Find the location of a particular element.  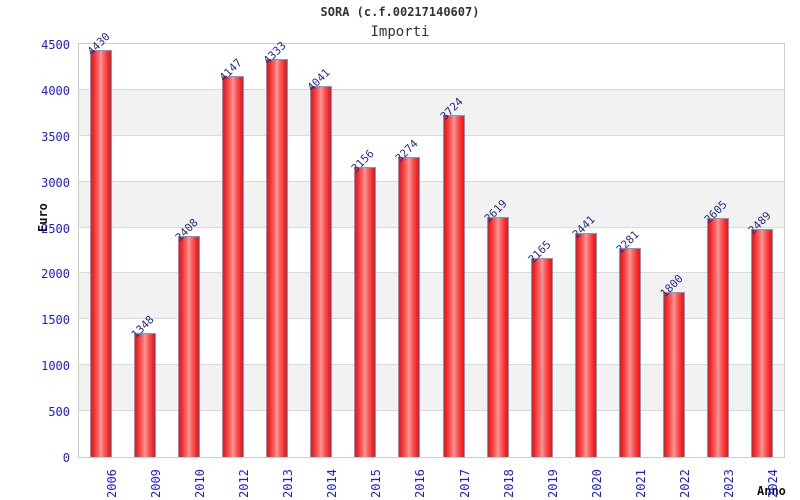

x-tick-label: 2015 is located at coordinates (376, 483).